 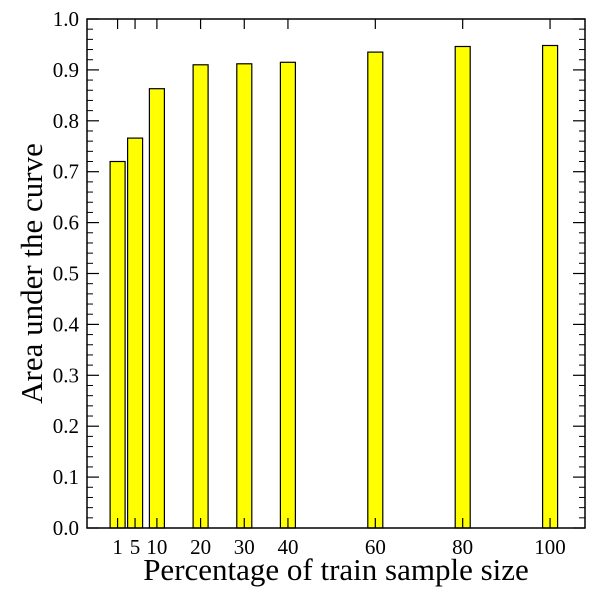 I want to click on x-tick-label: 10, so click(x=156, y=547).